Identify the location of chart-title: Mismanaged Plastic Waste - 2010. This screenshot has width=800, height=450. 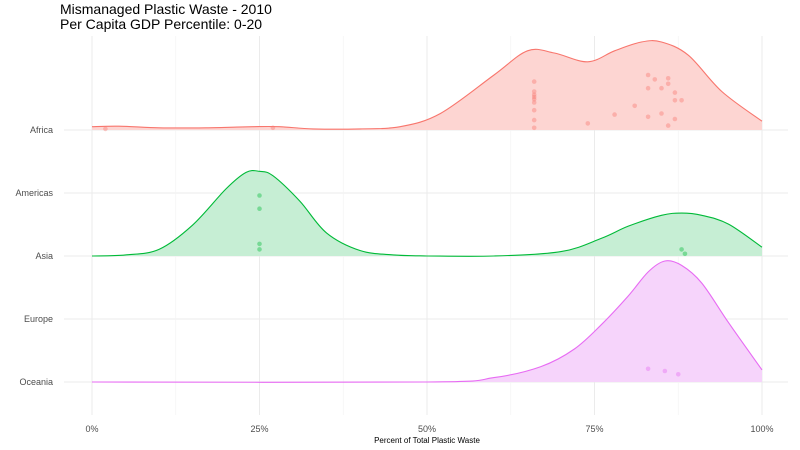
(166, 9).